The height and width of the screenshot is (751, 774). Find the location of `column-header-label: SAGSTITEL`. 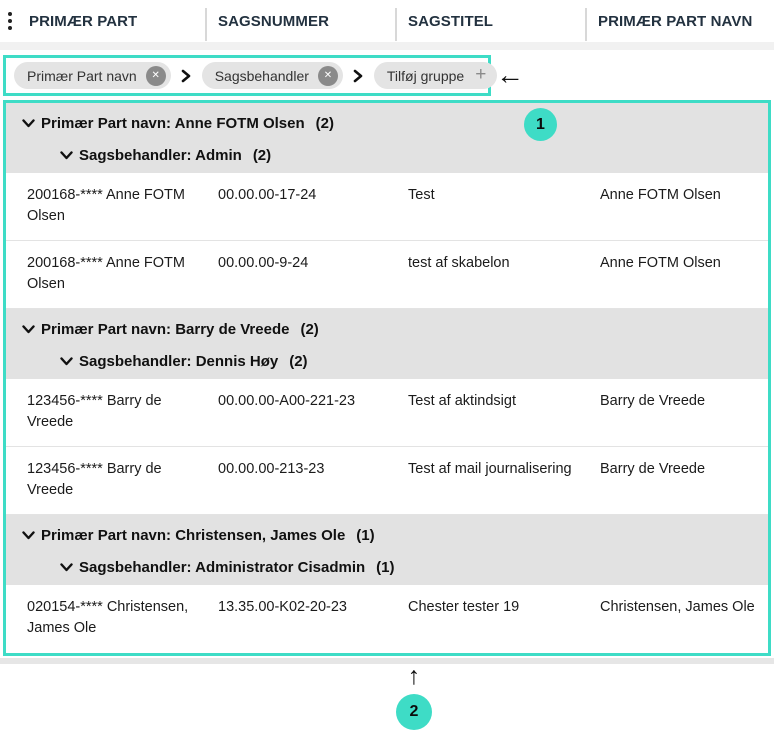

column-header-label: SAGSTITEL is located at coordinates (451, 21).